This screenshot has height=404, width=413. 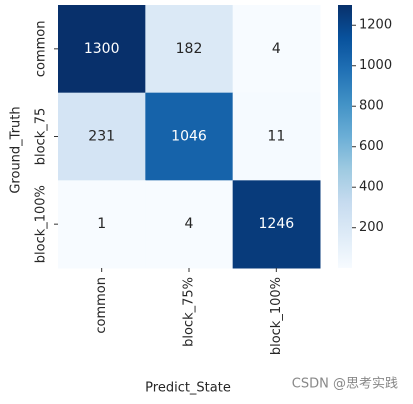 What do you see at coordinates (375, 65) in the screenshot?
I see `colorbar-tick-label: 1000` at bounding box center [375, 65].